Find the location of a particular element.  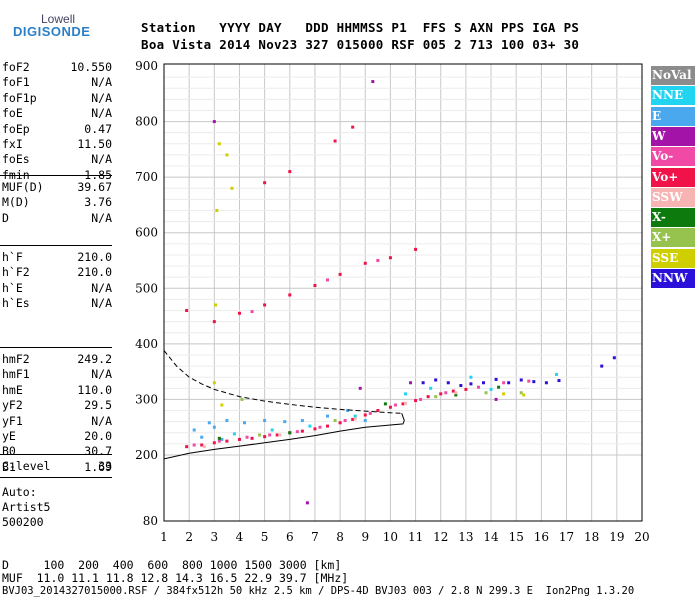

y-tick-label: 200 is located at coordinates (146, 455).